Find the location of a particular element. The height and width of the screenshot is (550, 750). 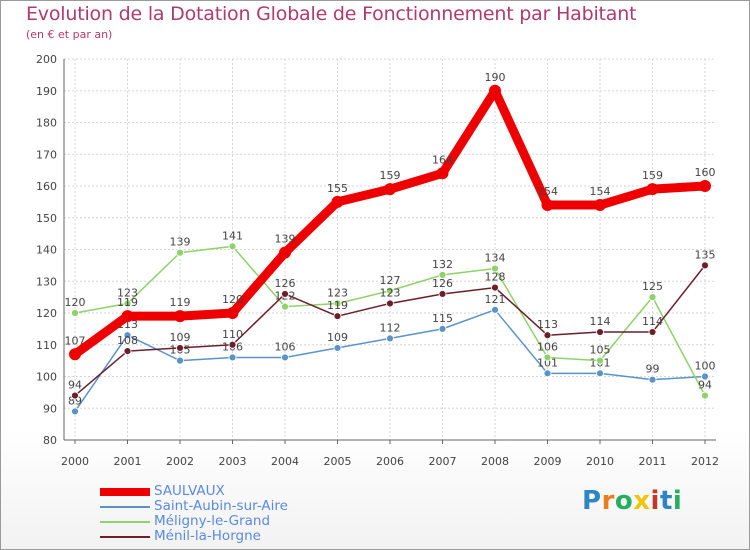

y-tick-label: 120 is located at coordinates (46, 313).